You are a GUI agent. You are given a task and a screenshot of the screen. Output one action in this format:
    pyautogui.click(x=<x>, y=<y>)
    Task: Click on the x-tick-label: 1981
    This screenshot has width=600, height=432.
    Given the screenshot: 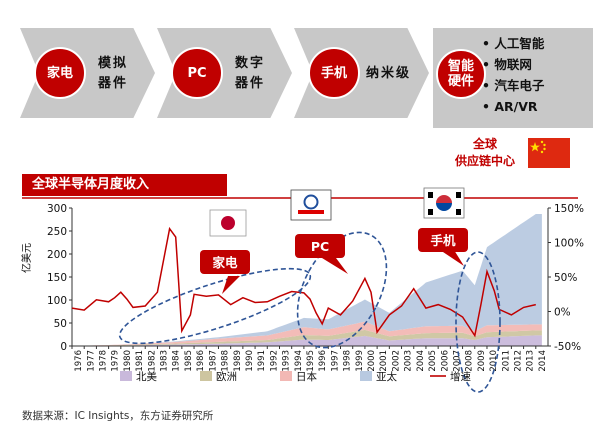 What is the action you would take?
    pyautogui.click(x=140, y=361)
    